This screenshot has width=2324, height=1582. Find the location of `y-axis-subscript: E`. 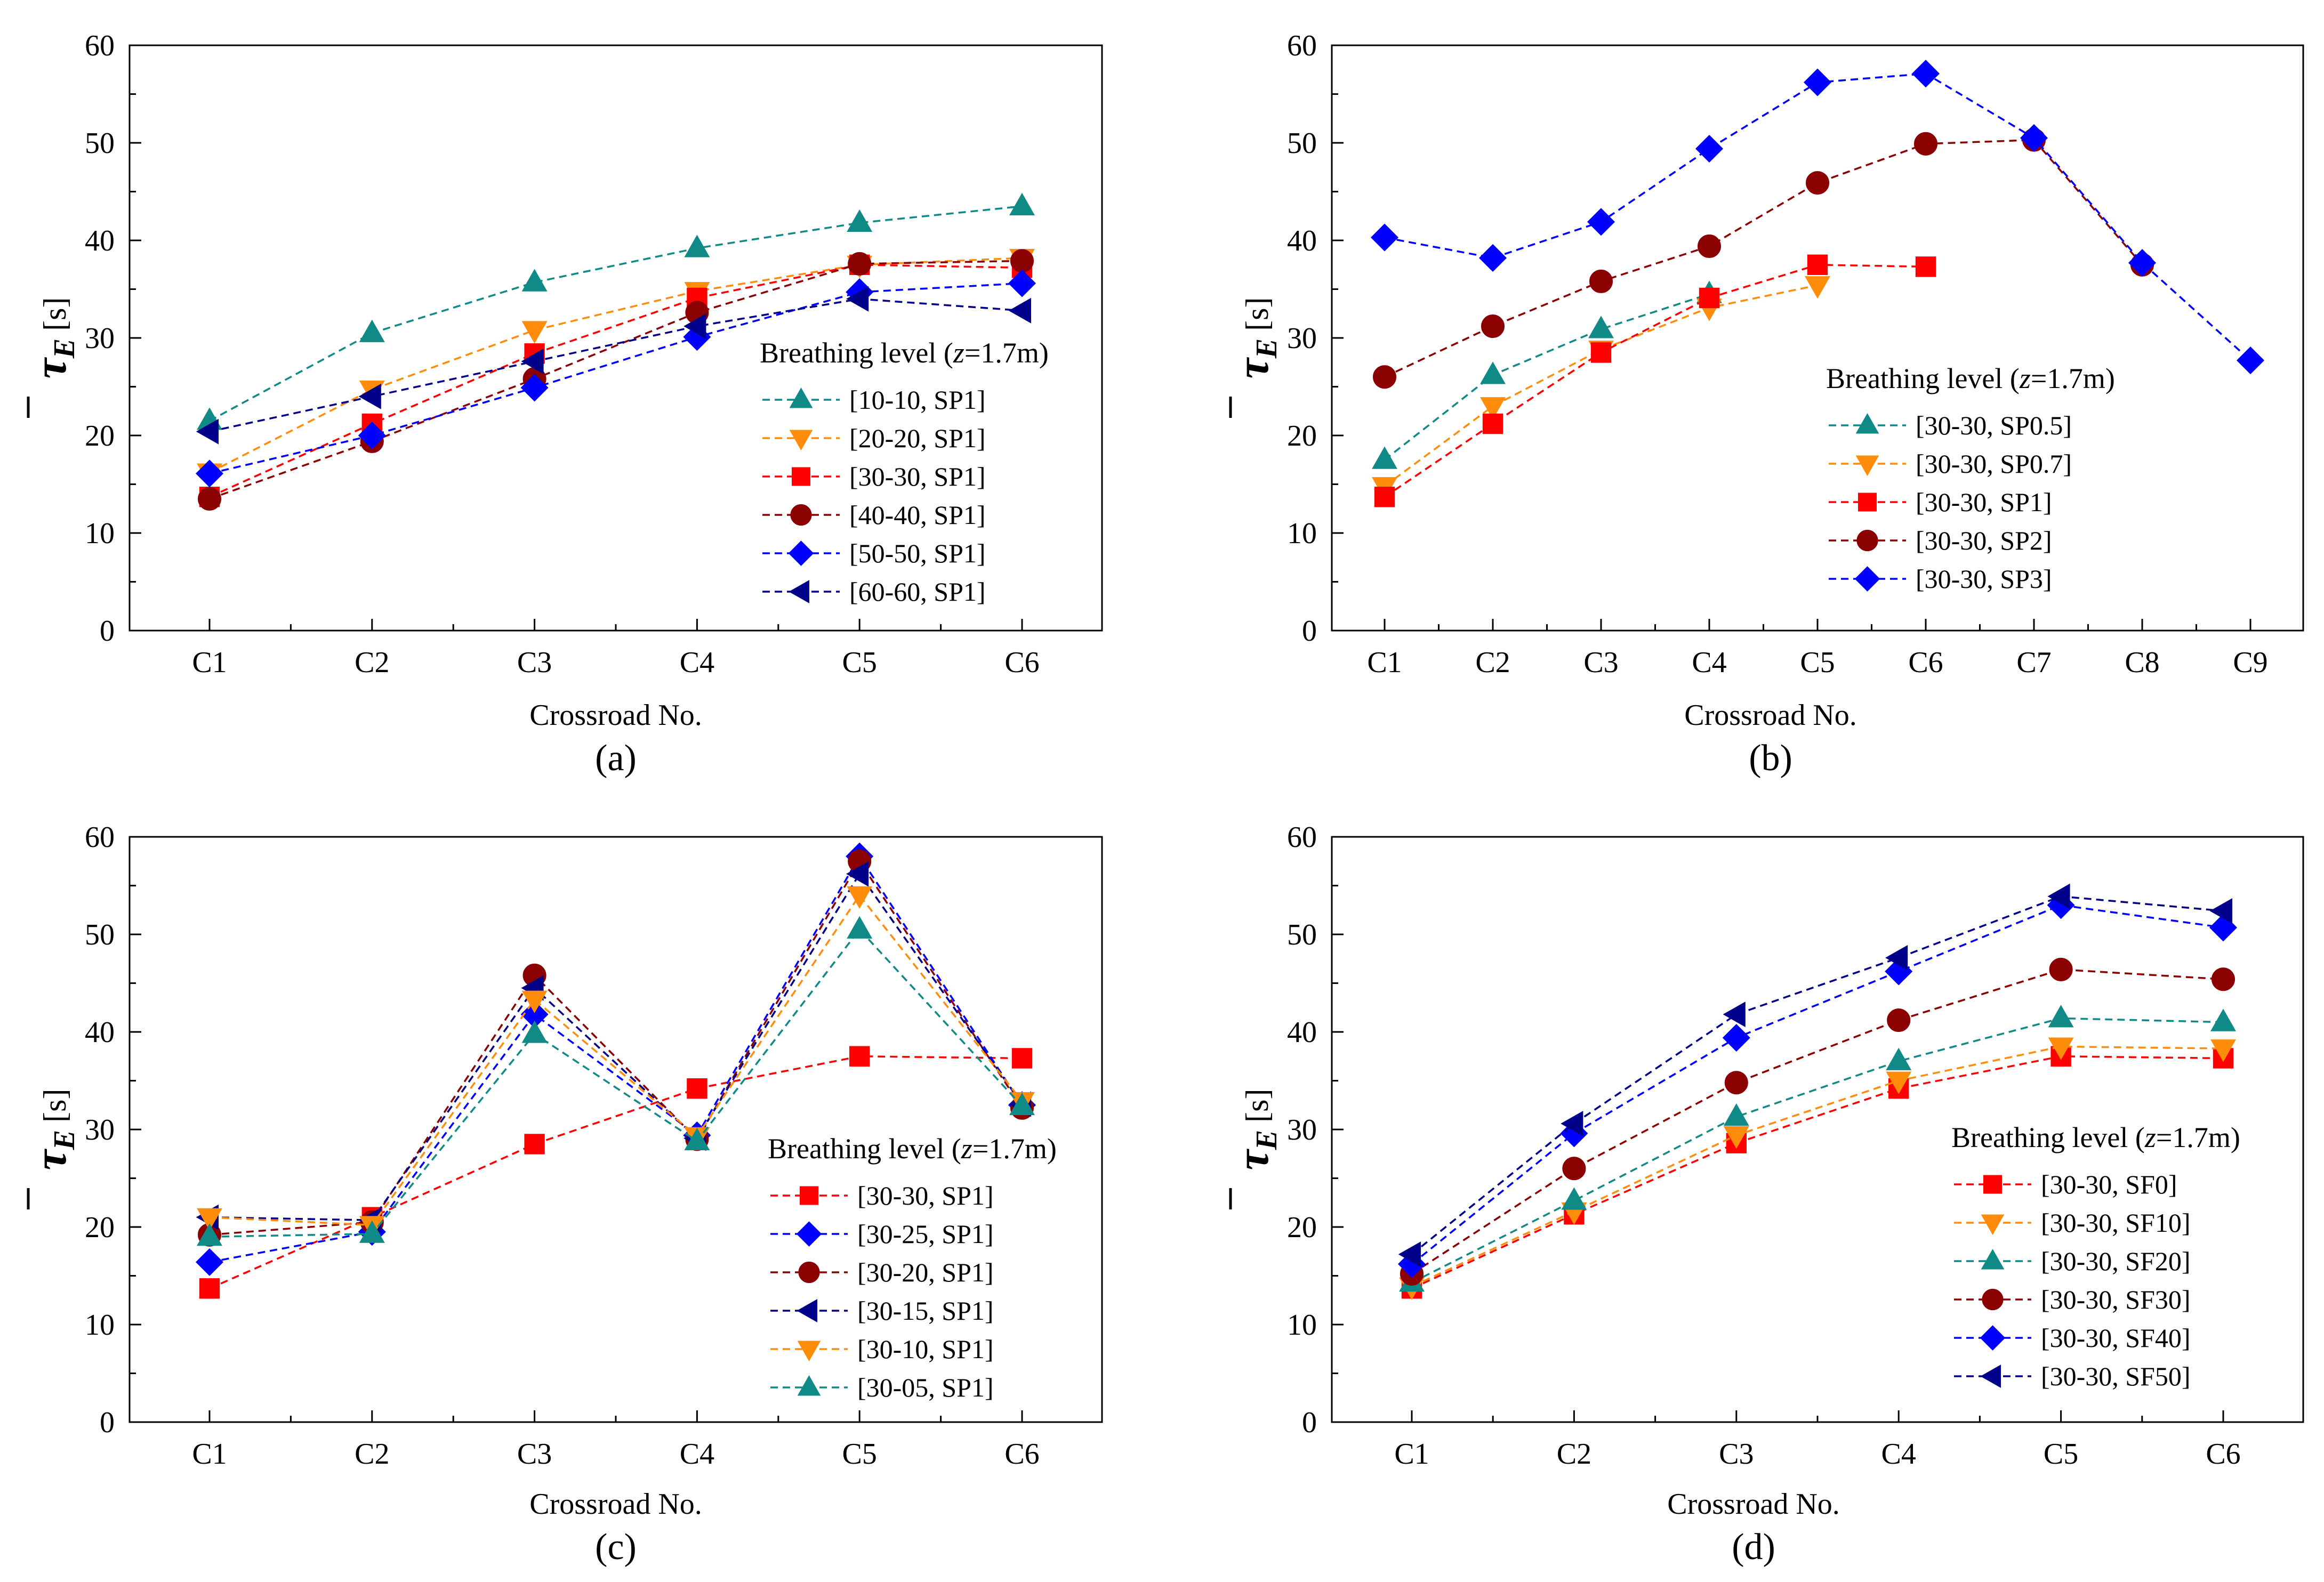

y-axis-subscript: E is located at coordinates (64, 1140).